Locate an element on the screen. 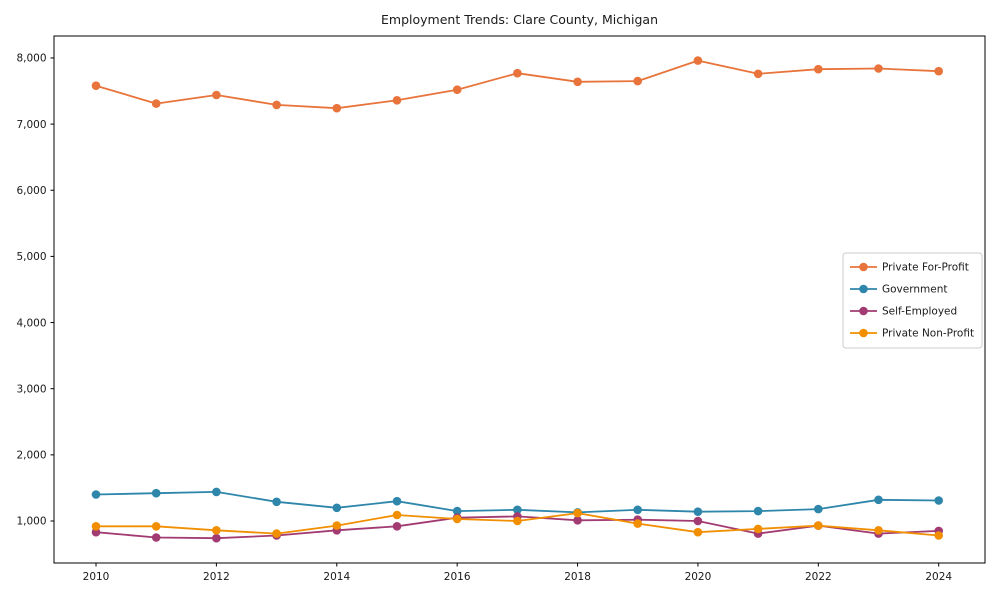 The width and height of the screenshot is (1000, 600). x-axis-tick-label: 2014 is located at coordinates (336, 577).